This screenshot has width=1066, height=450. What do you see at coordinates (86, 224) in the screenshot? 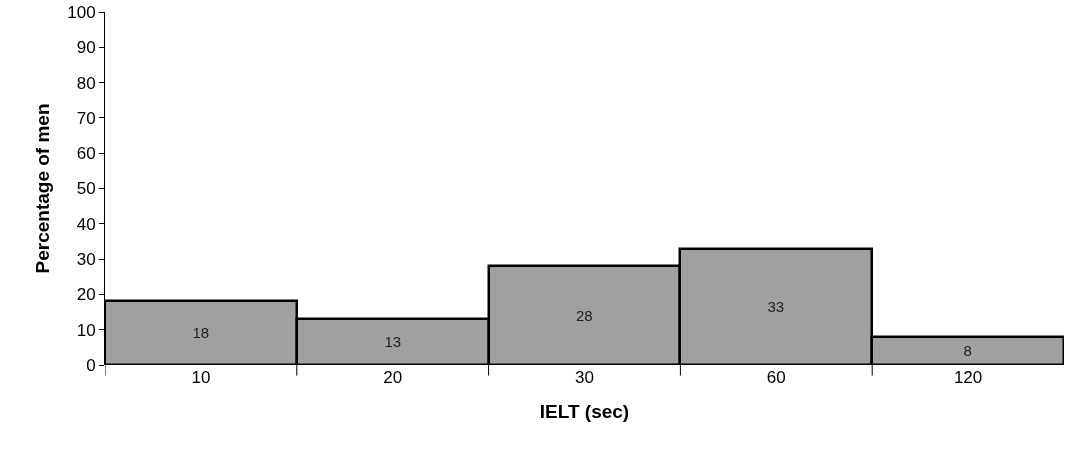
I see `y-tick-label: 40` at bounding box center [86, 224].